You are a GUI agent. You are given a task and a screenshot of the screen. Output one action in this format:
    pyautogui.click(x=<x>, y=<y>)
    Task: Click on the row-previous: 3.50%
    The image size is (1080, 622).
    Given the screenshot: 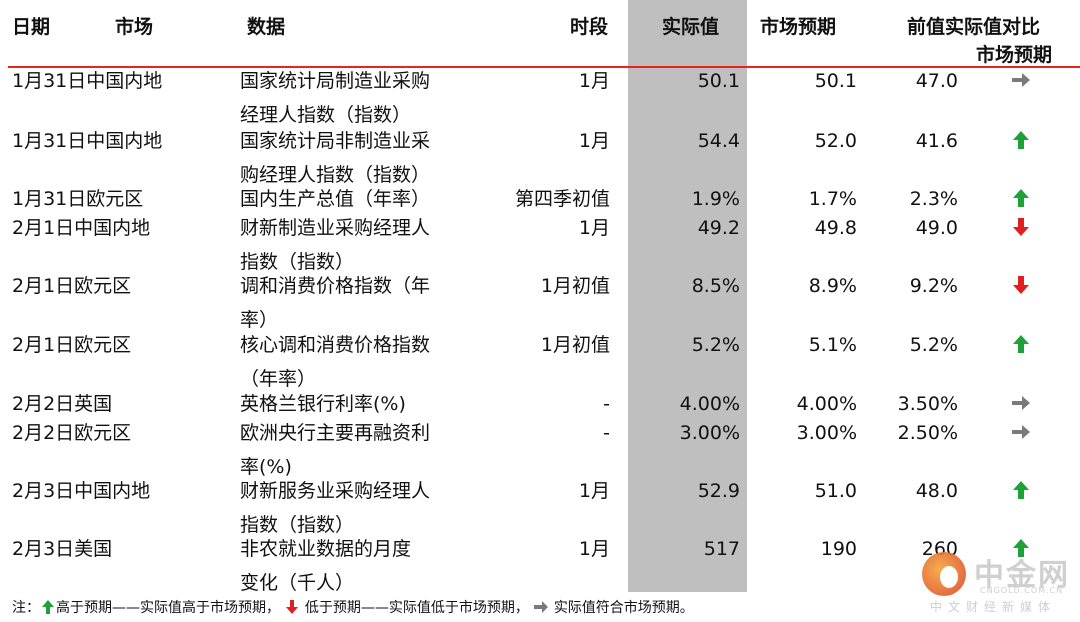 What is the action you would take?
    pyautogui.click(x=927, y=404)
    